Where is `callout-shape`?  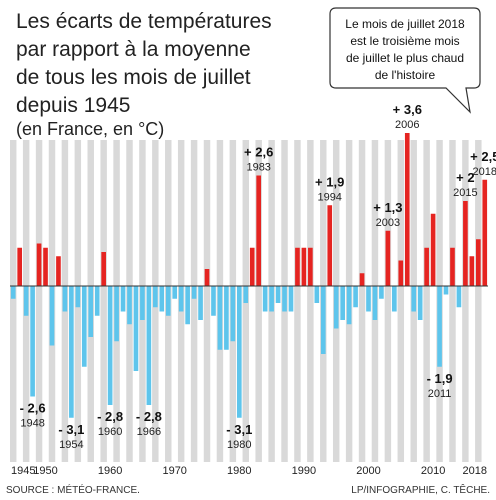 callout-shape is located at coordinates (405, 60).